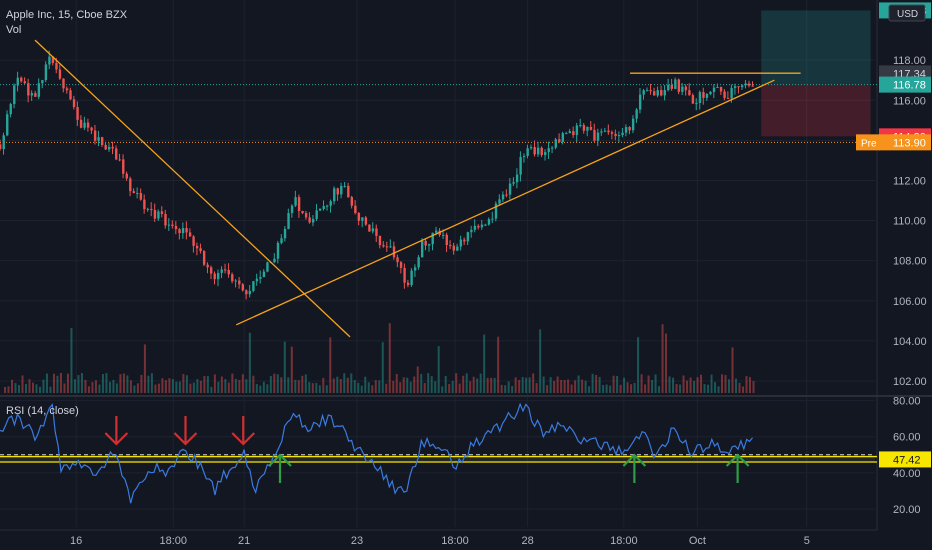  What do you see at coordinates (243, 439) in the screenshot?
I see `arrow-head` at bounding box center [243, 439].